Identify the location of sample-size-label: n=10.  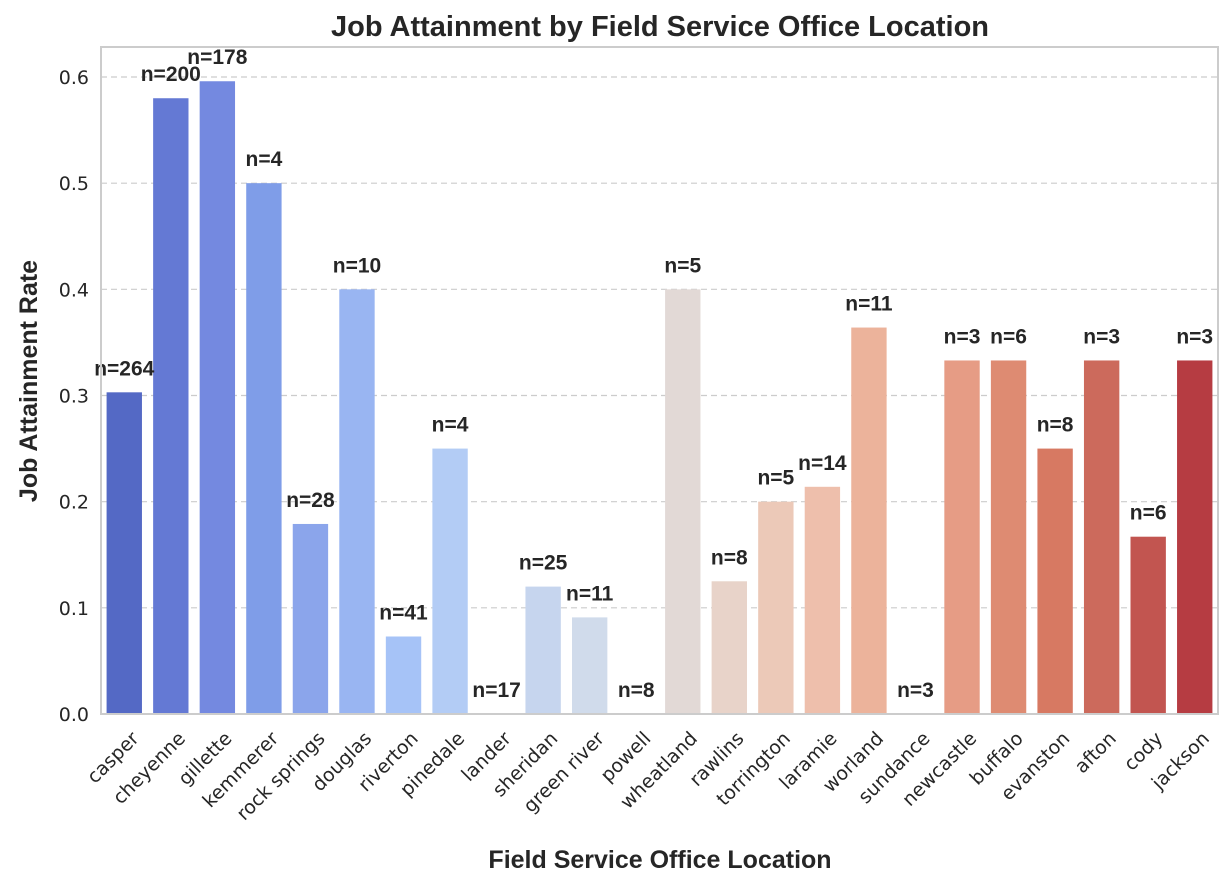
(357, 265).